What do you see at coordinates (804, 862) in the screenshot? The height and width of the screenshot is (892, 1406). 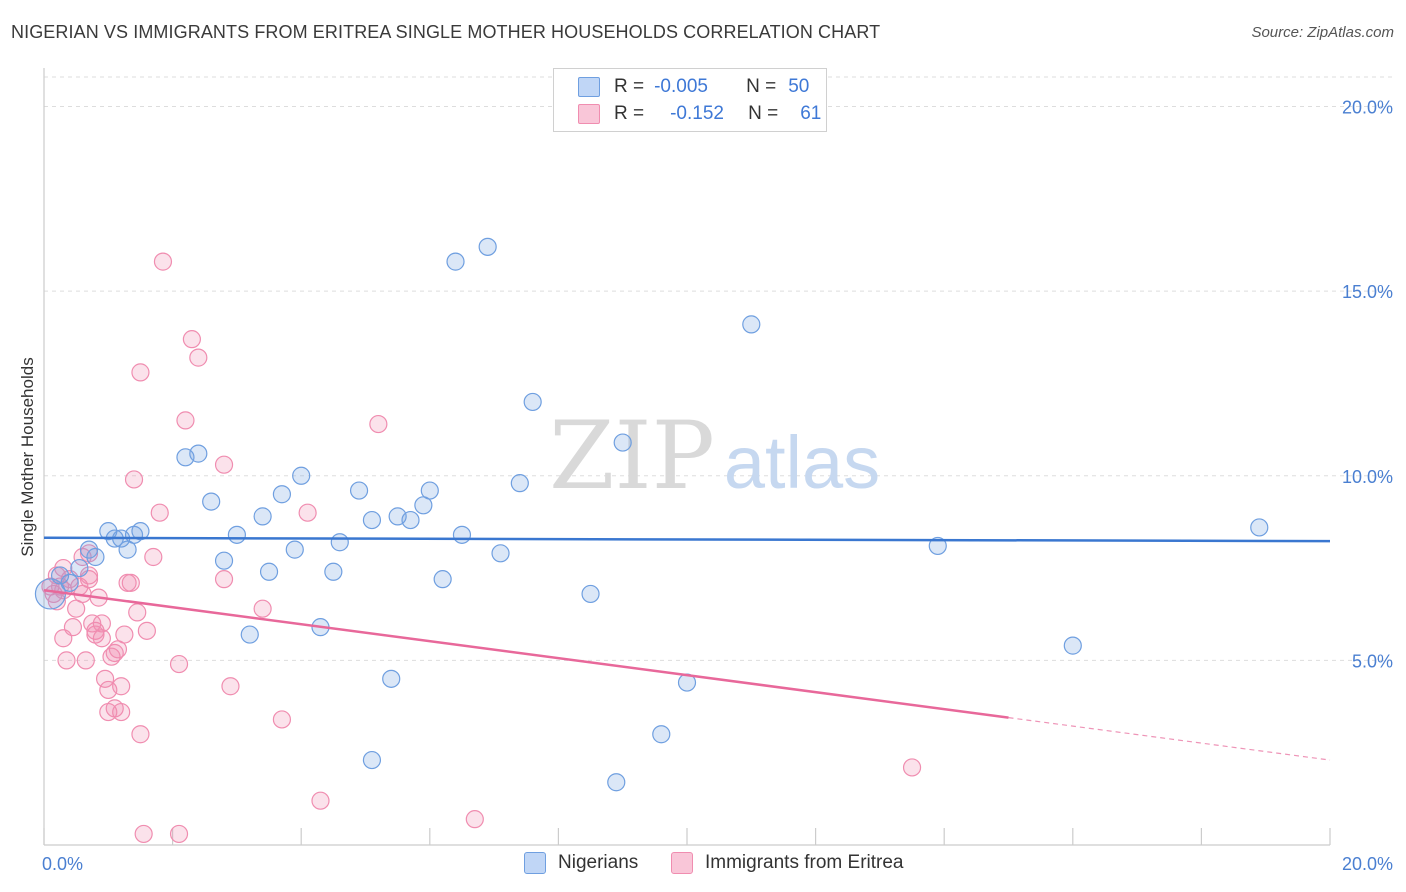 I see `eritrea-legend-label: Immigrants from Eritrea` at bounding box center [804, 862].